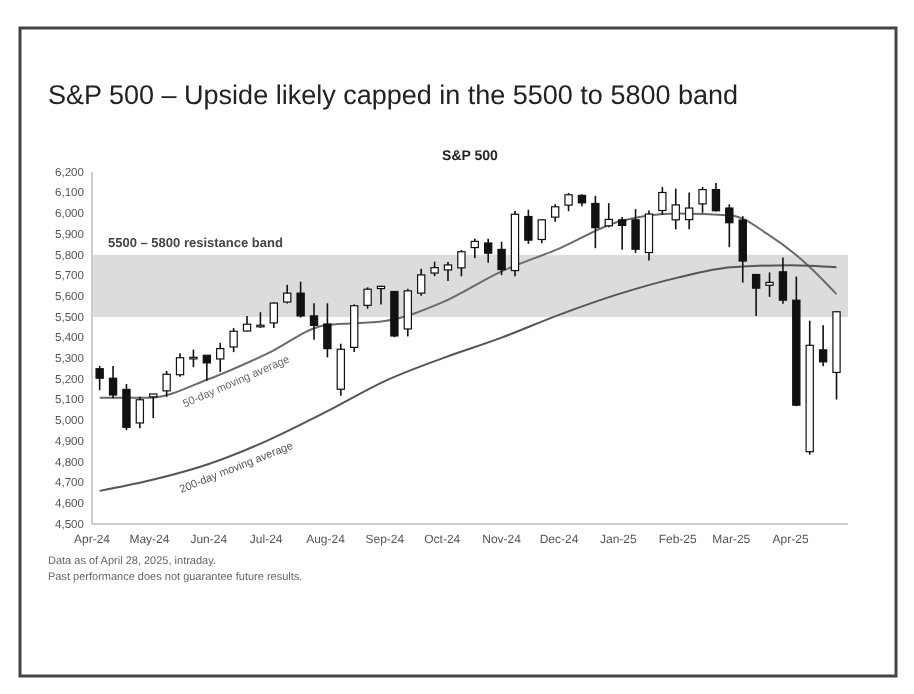 The height and width of the screenshot is (694, 914). Describe the element at coordinates (393, 95) in the screenshot. I see `chart-title: S&P 500 – Upside likely capped in the 5500 to 5800 band` at that location.